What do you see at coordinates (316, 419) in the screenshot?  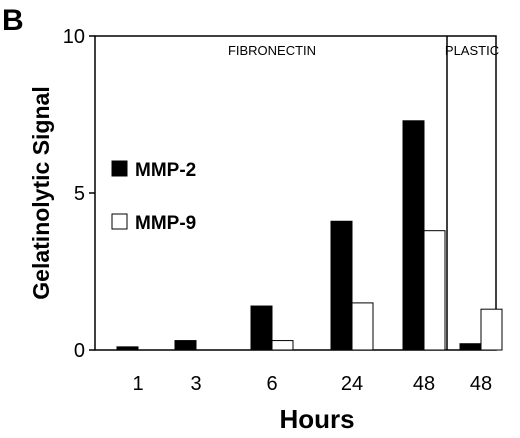 I see `x-axis-title: Hours` at bounding box center [316, 419].